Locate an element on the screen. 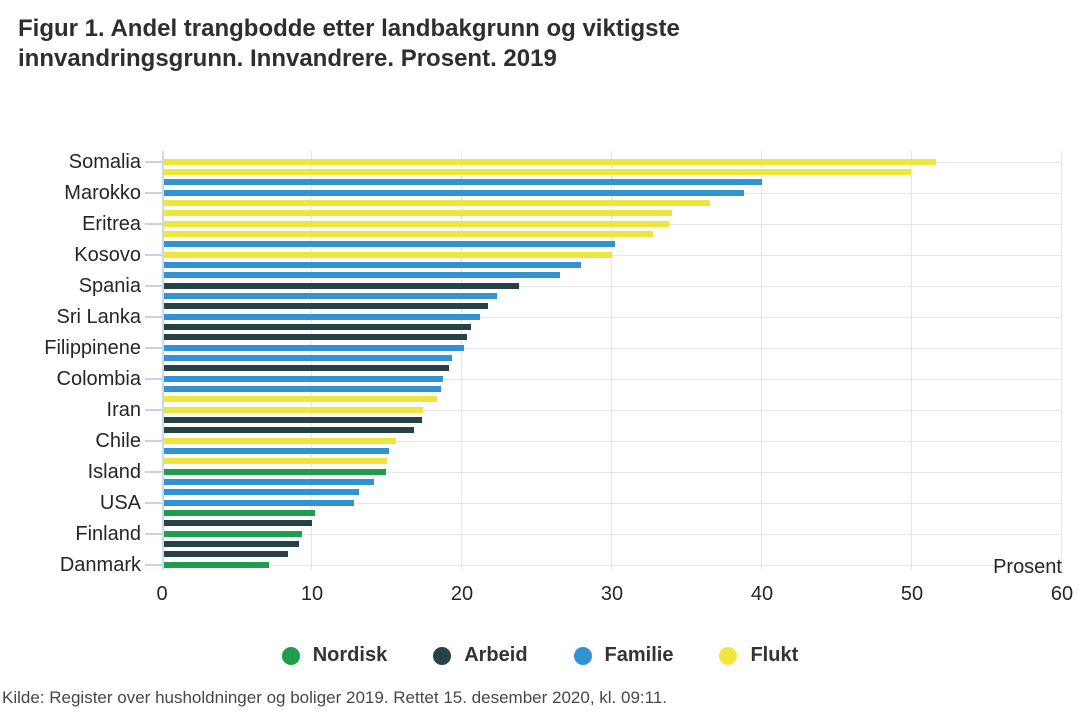 Image resolution: width=1080 pixels, height=720 pixels. bar-chile is located at coordinates (279, 440).